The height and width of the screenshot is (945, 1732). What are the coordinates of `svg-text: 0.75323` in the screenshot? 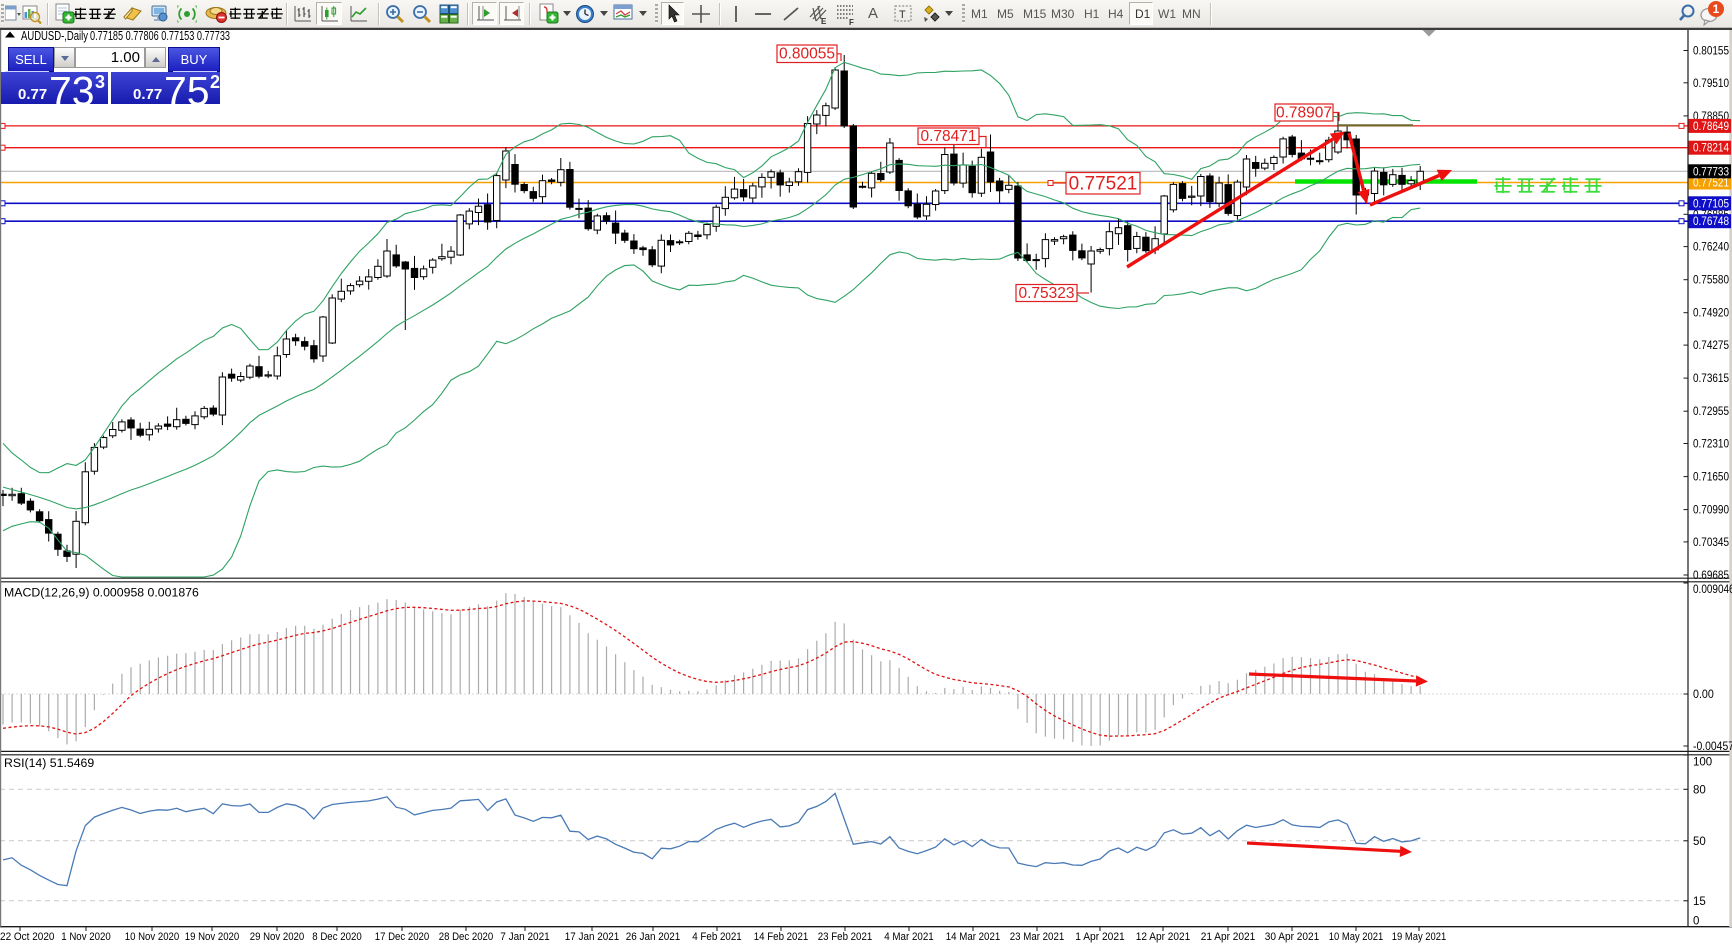 It's located at (1046, 293).